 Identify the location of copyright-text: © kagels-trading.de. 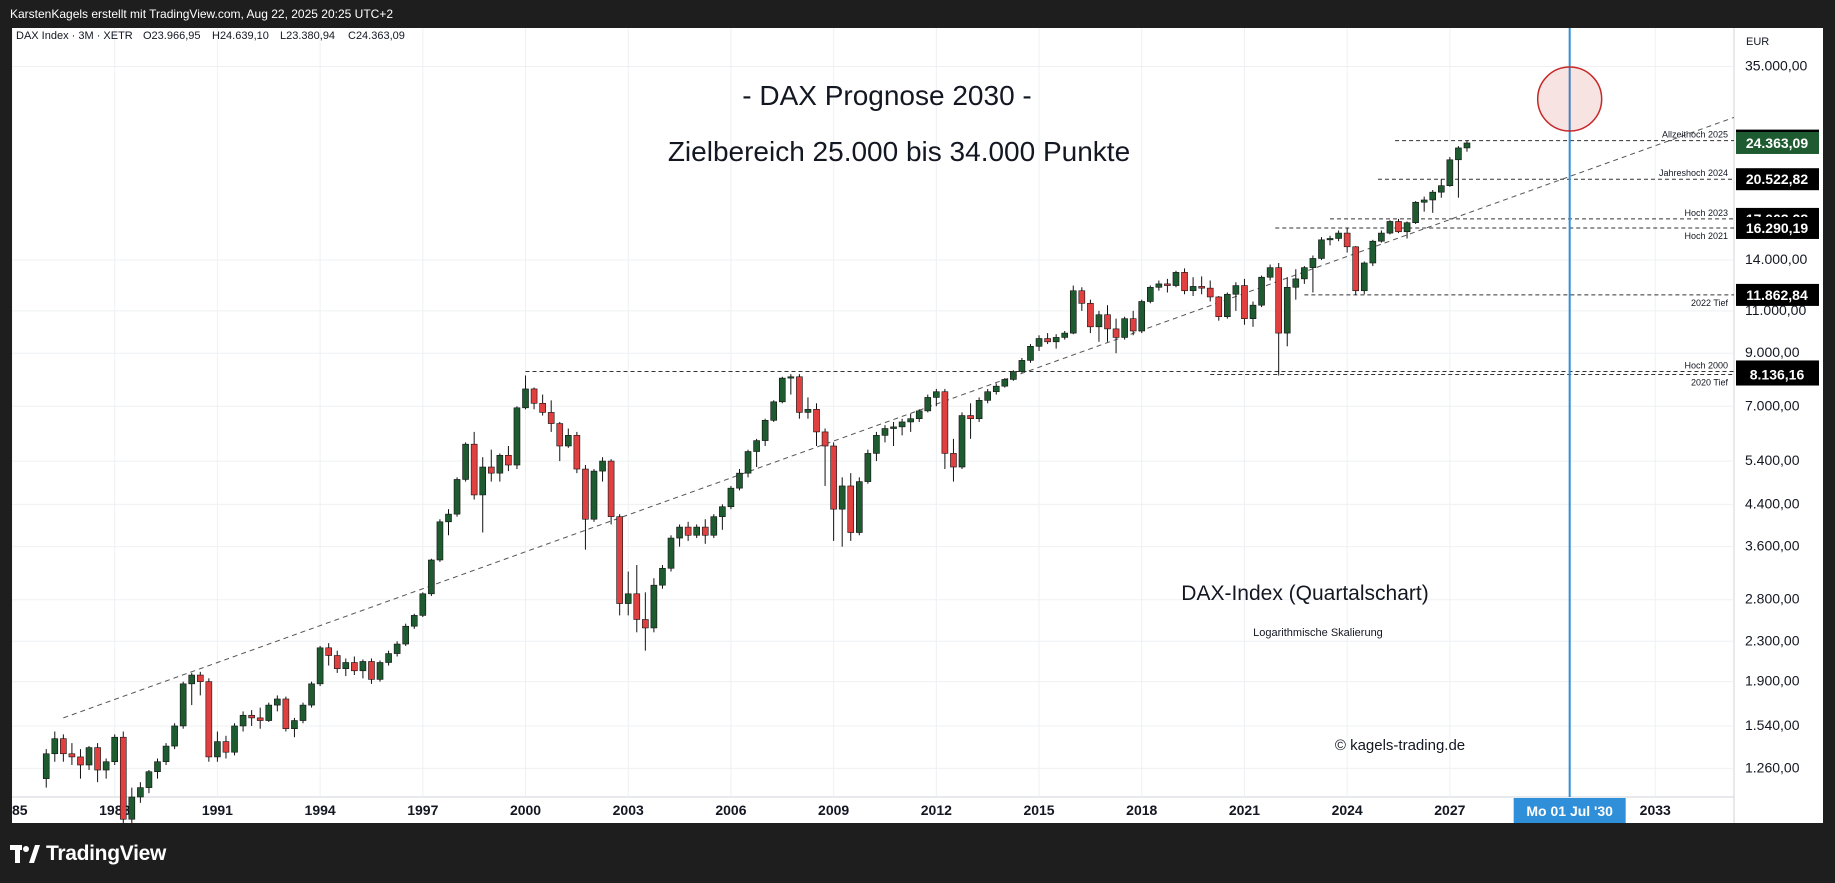
(1400, 745).